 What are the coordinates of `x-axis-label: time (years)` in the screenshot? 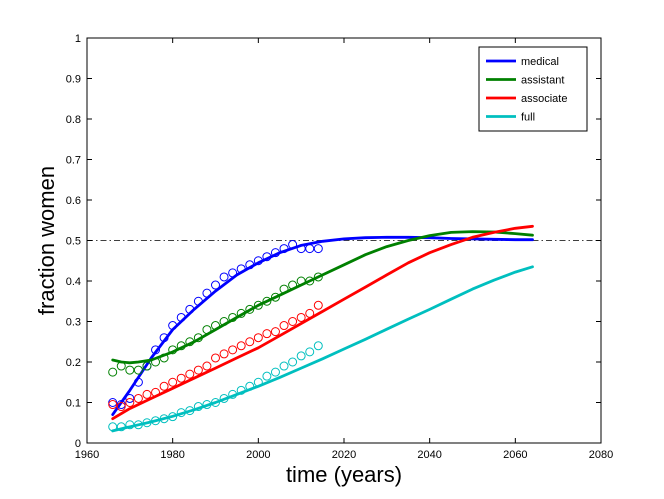 It's located at (344, 474).